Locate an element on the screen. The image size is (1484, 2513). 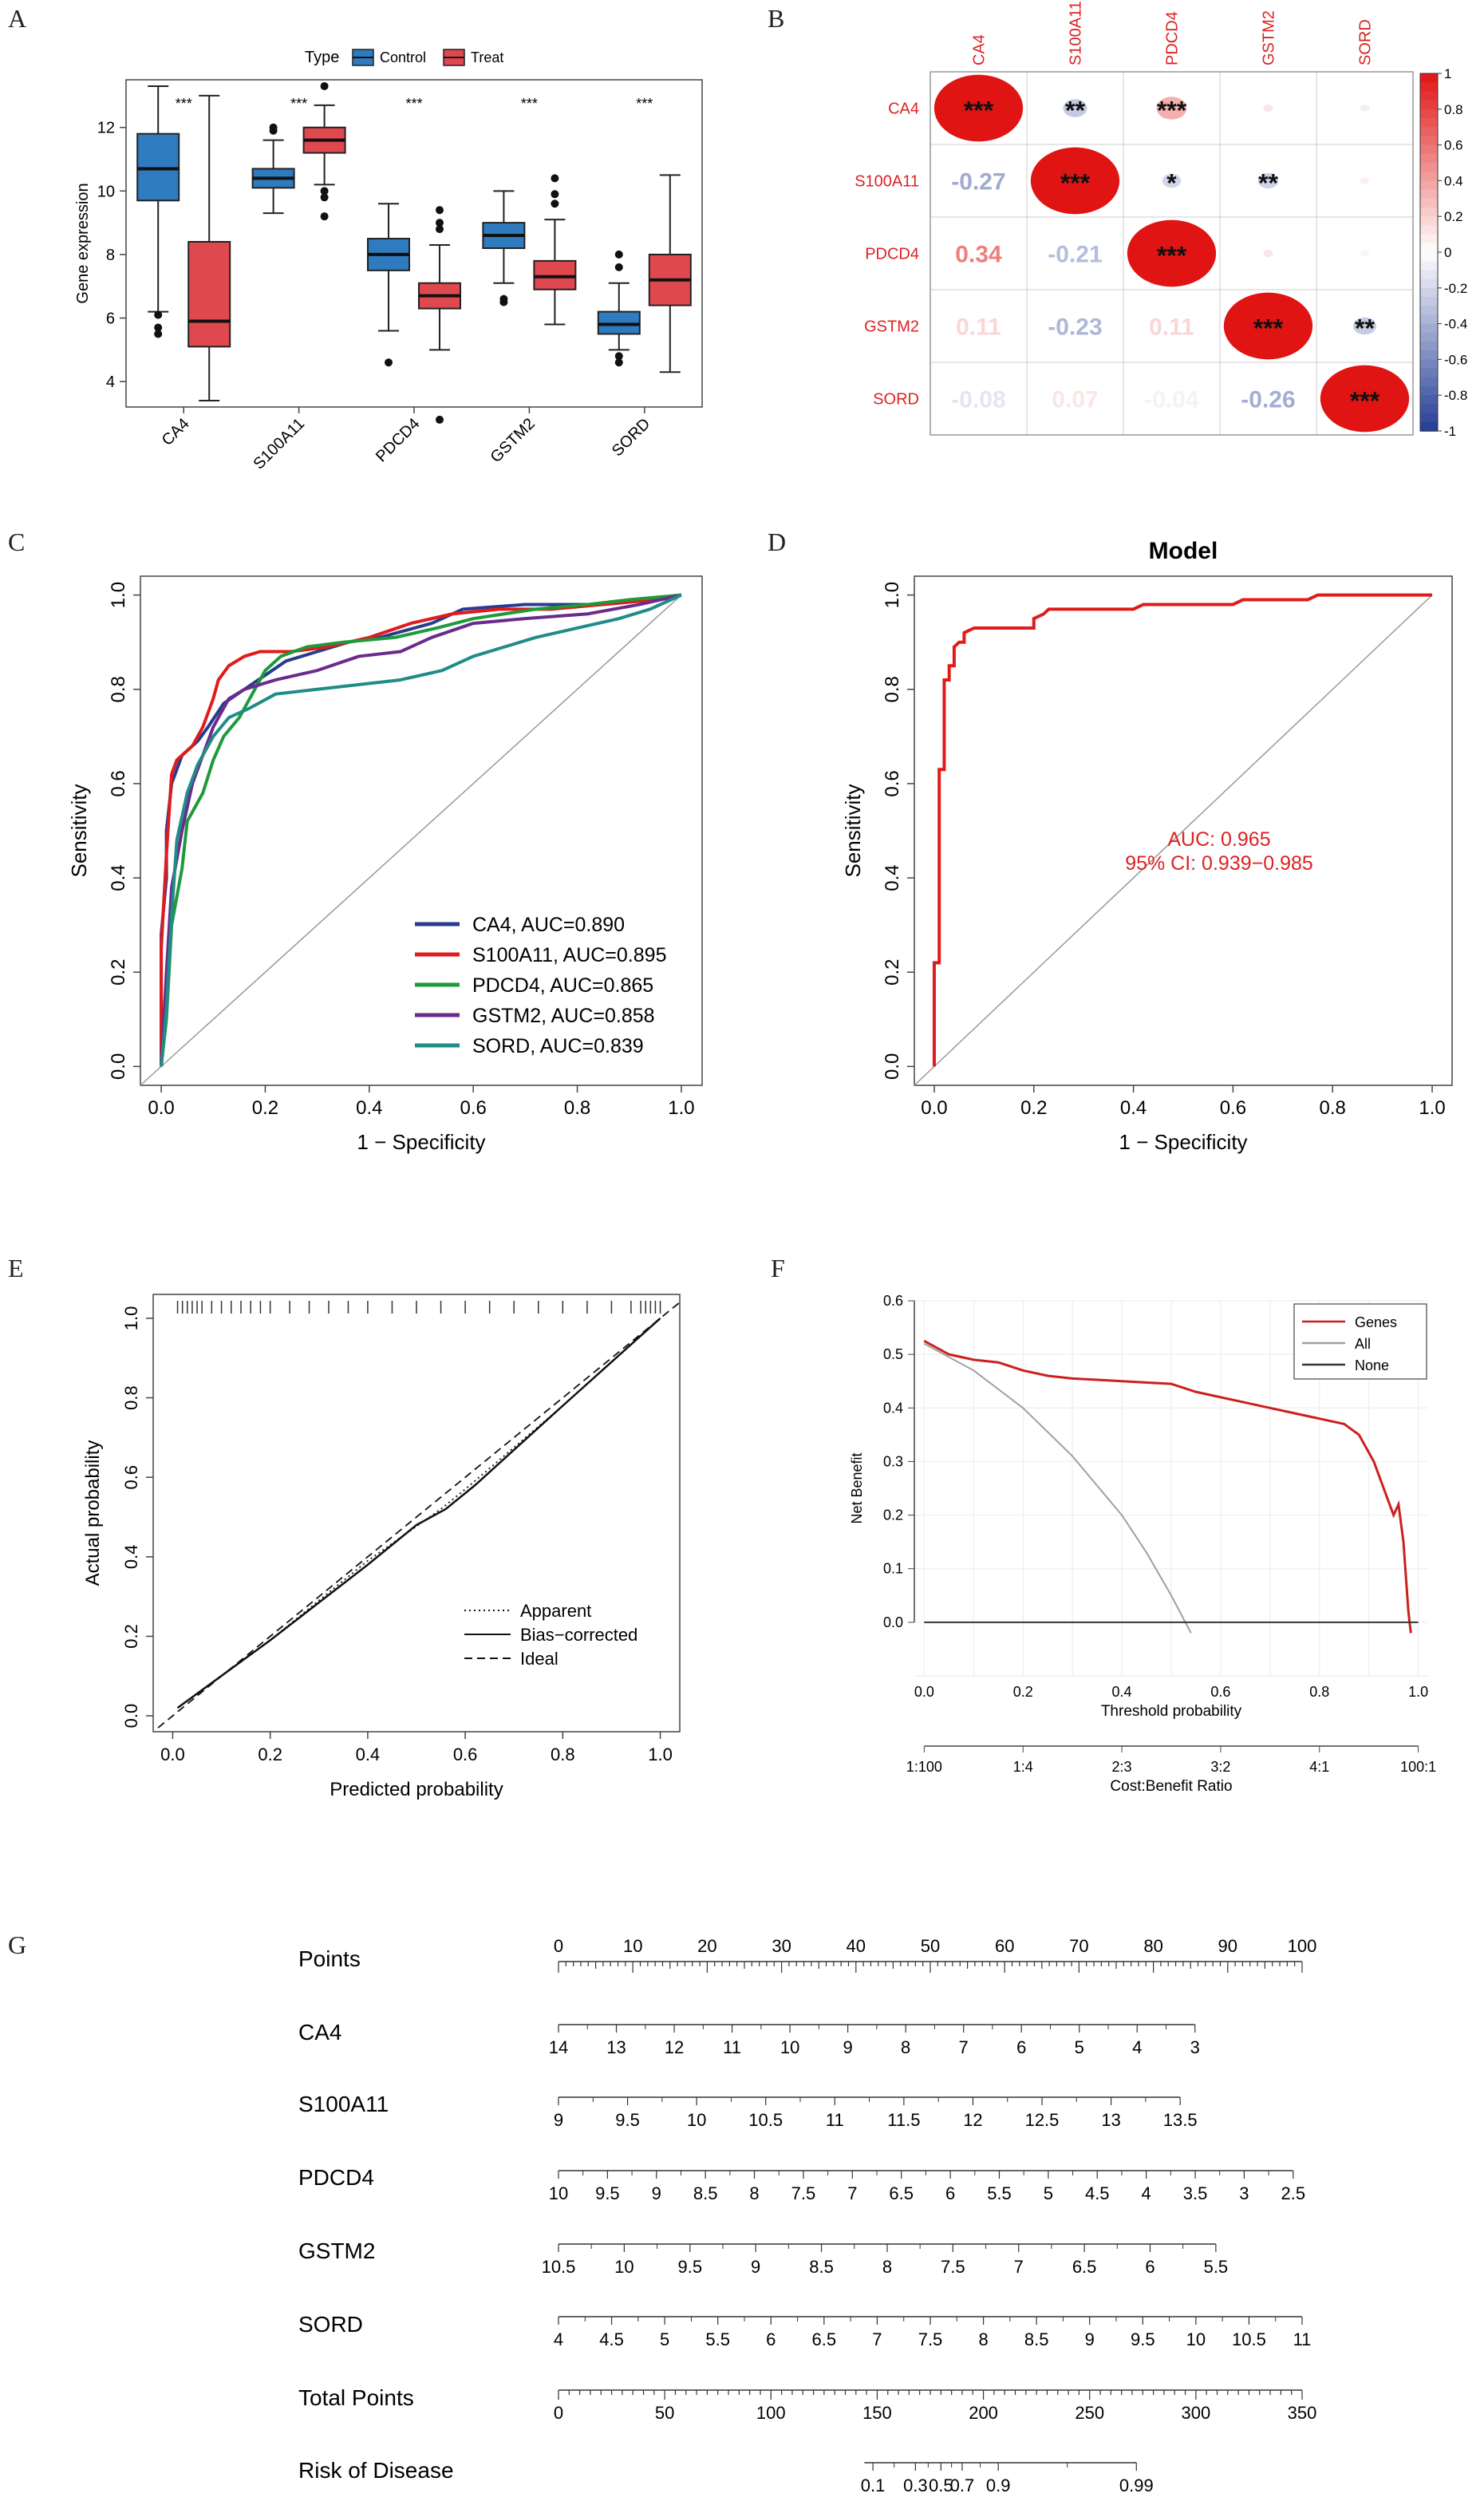
y-tick-label: 1.0 is located at coordinates (118, 595).